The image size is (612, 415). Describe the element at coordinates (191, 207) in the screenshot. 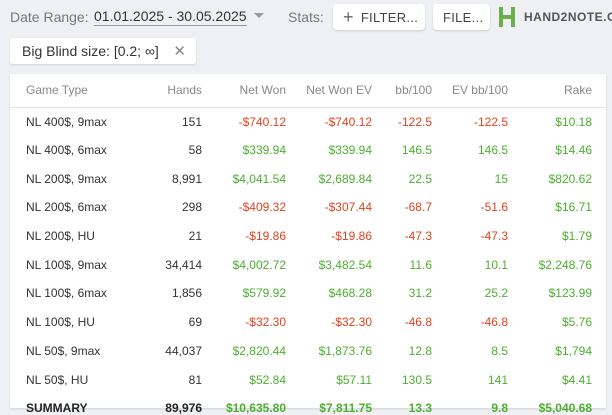

I see `cell-hands: 298` at that location.